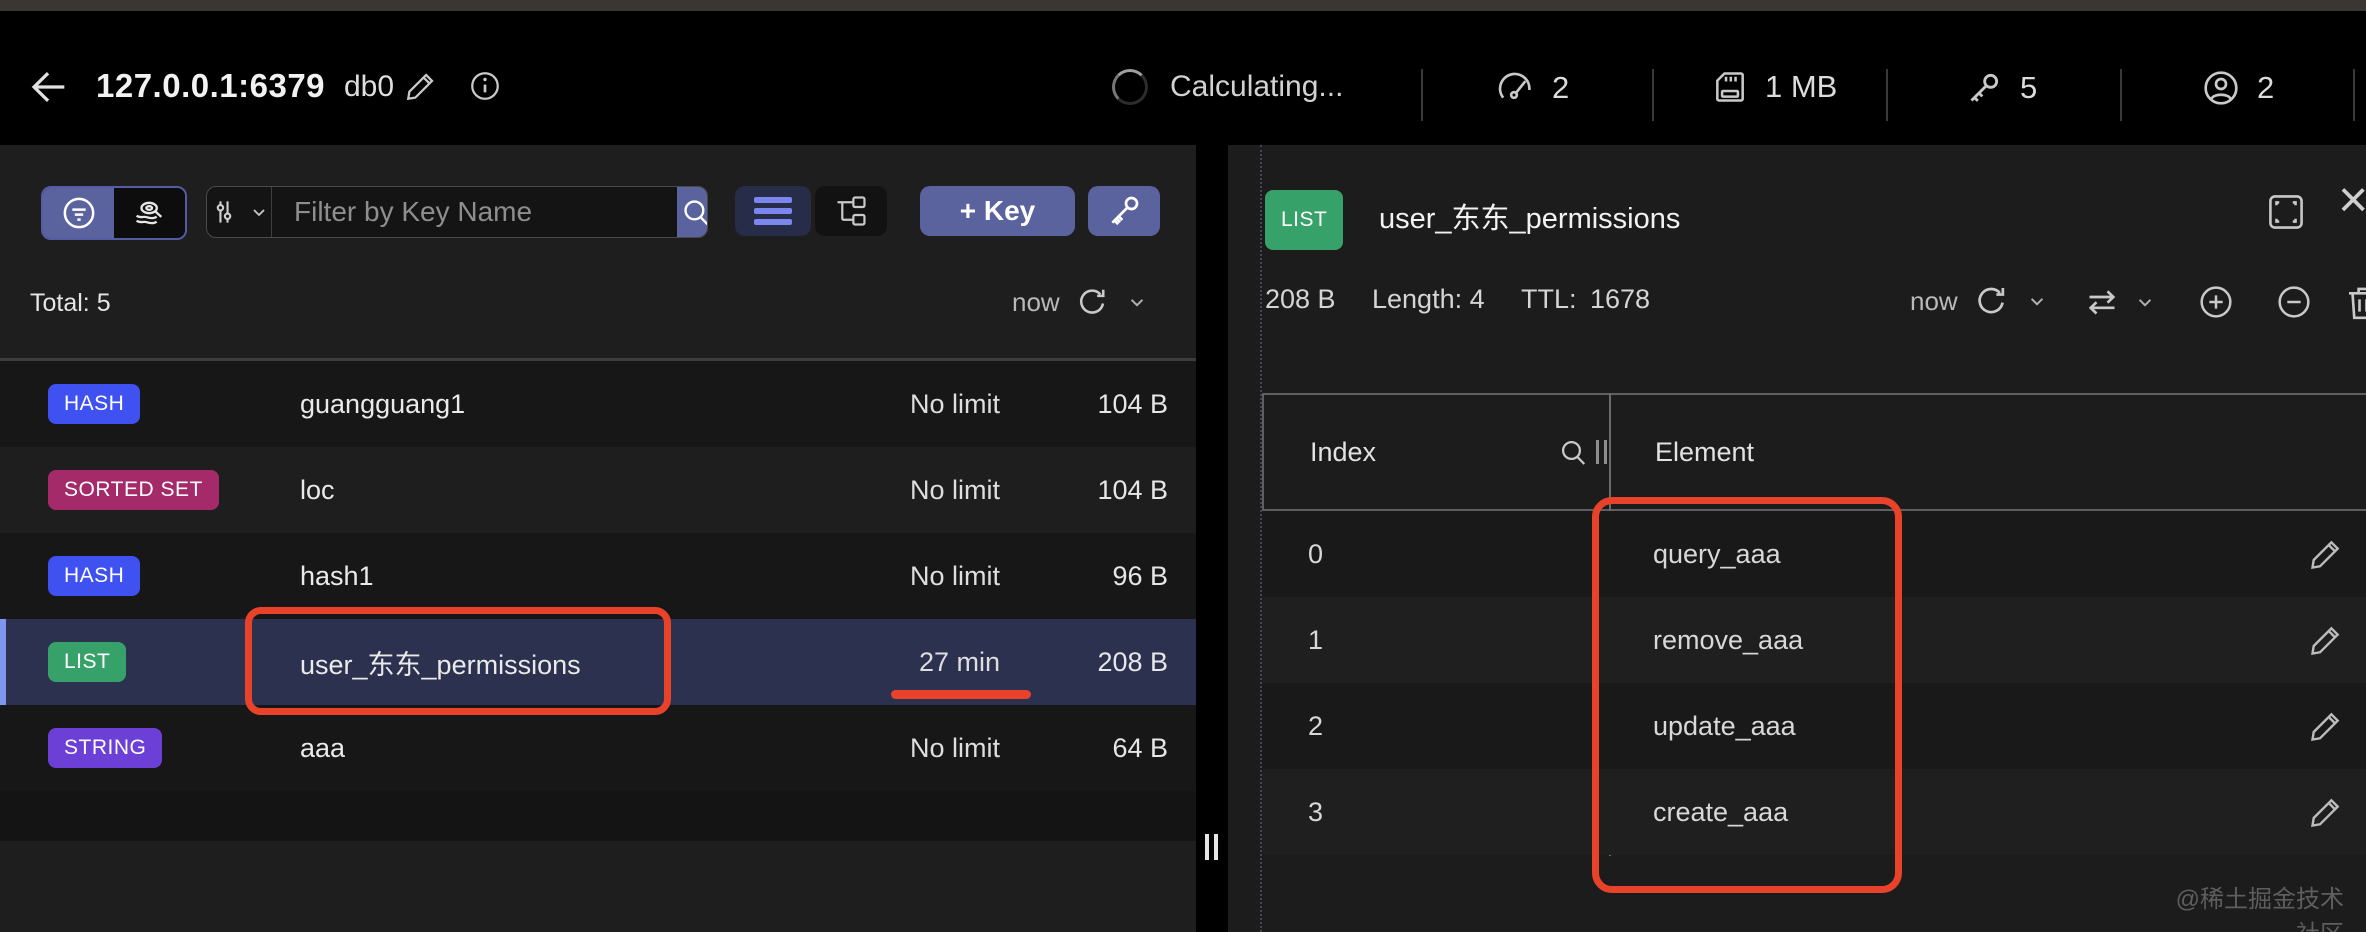  Describe the element at coordinates (1549, 299) in the screenshot. I see `detail-ttl-label: TTL:` at that location.